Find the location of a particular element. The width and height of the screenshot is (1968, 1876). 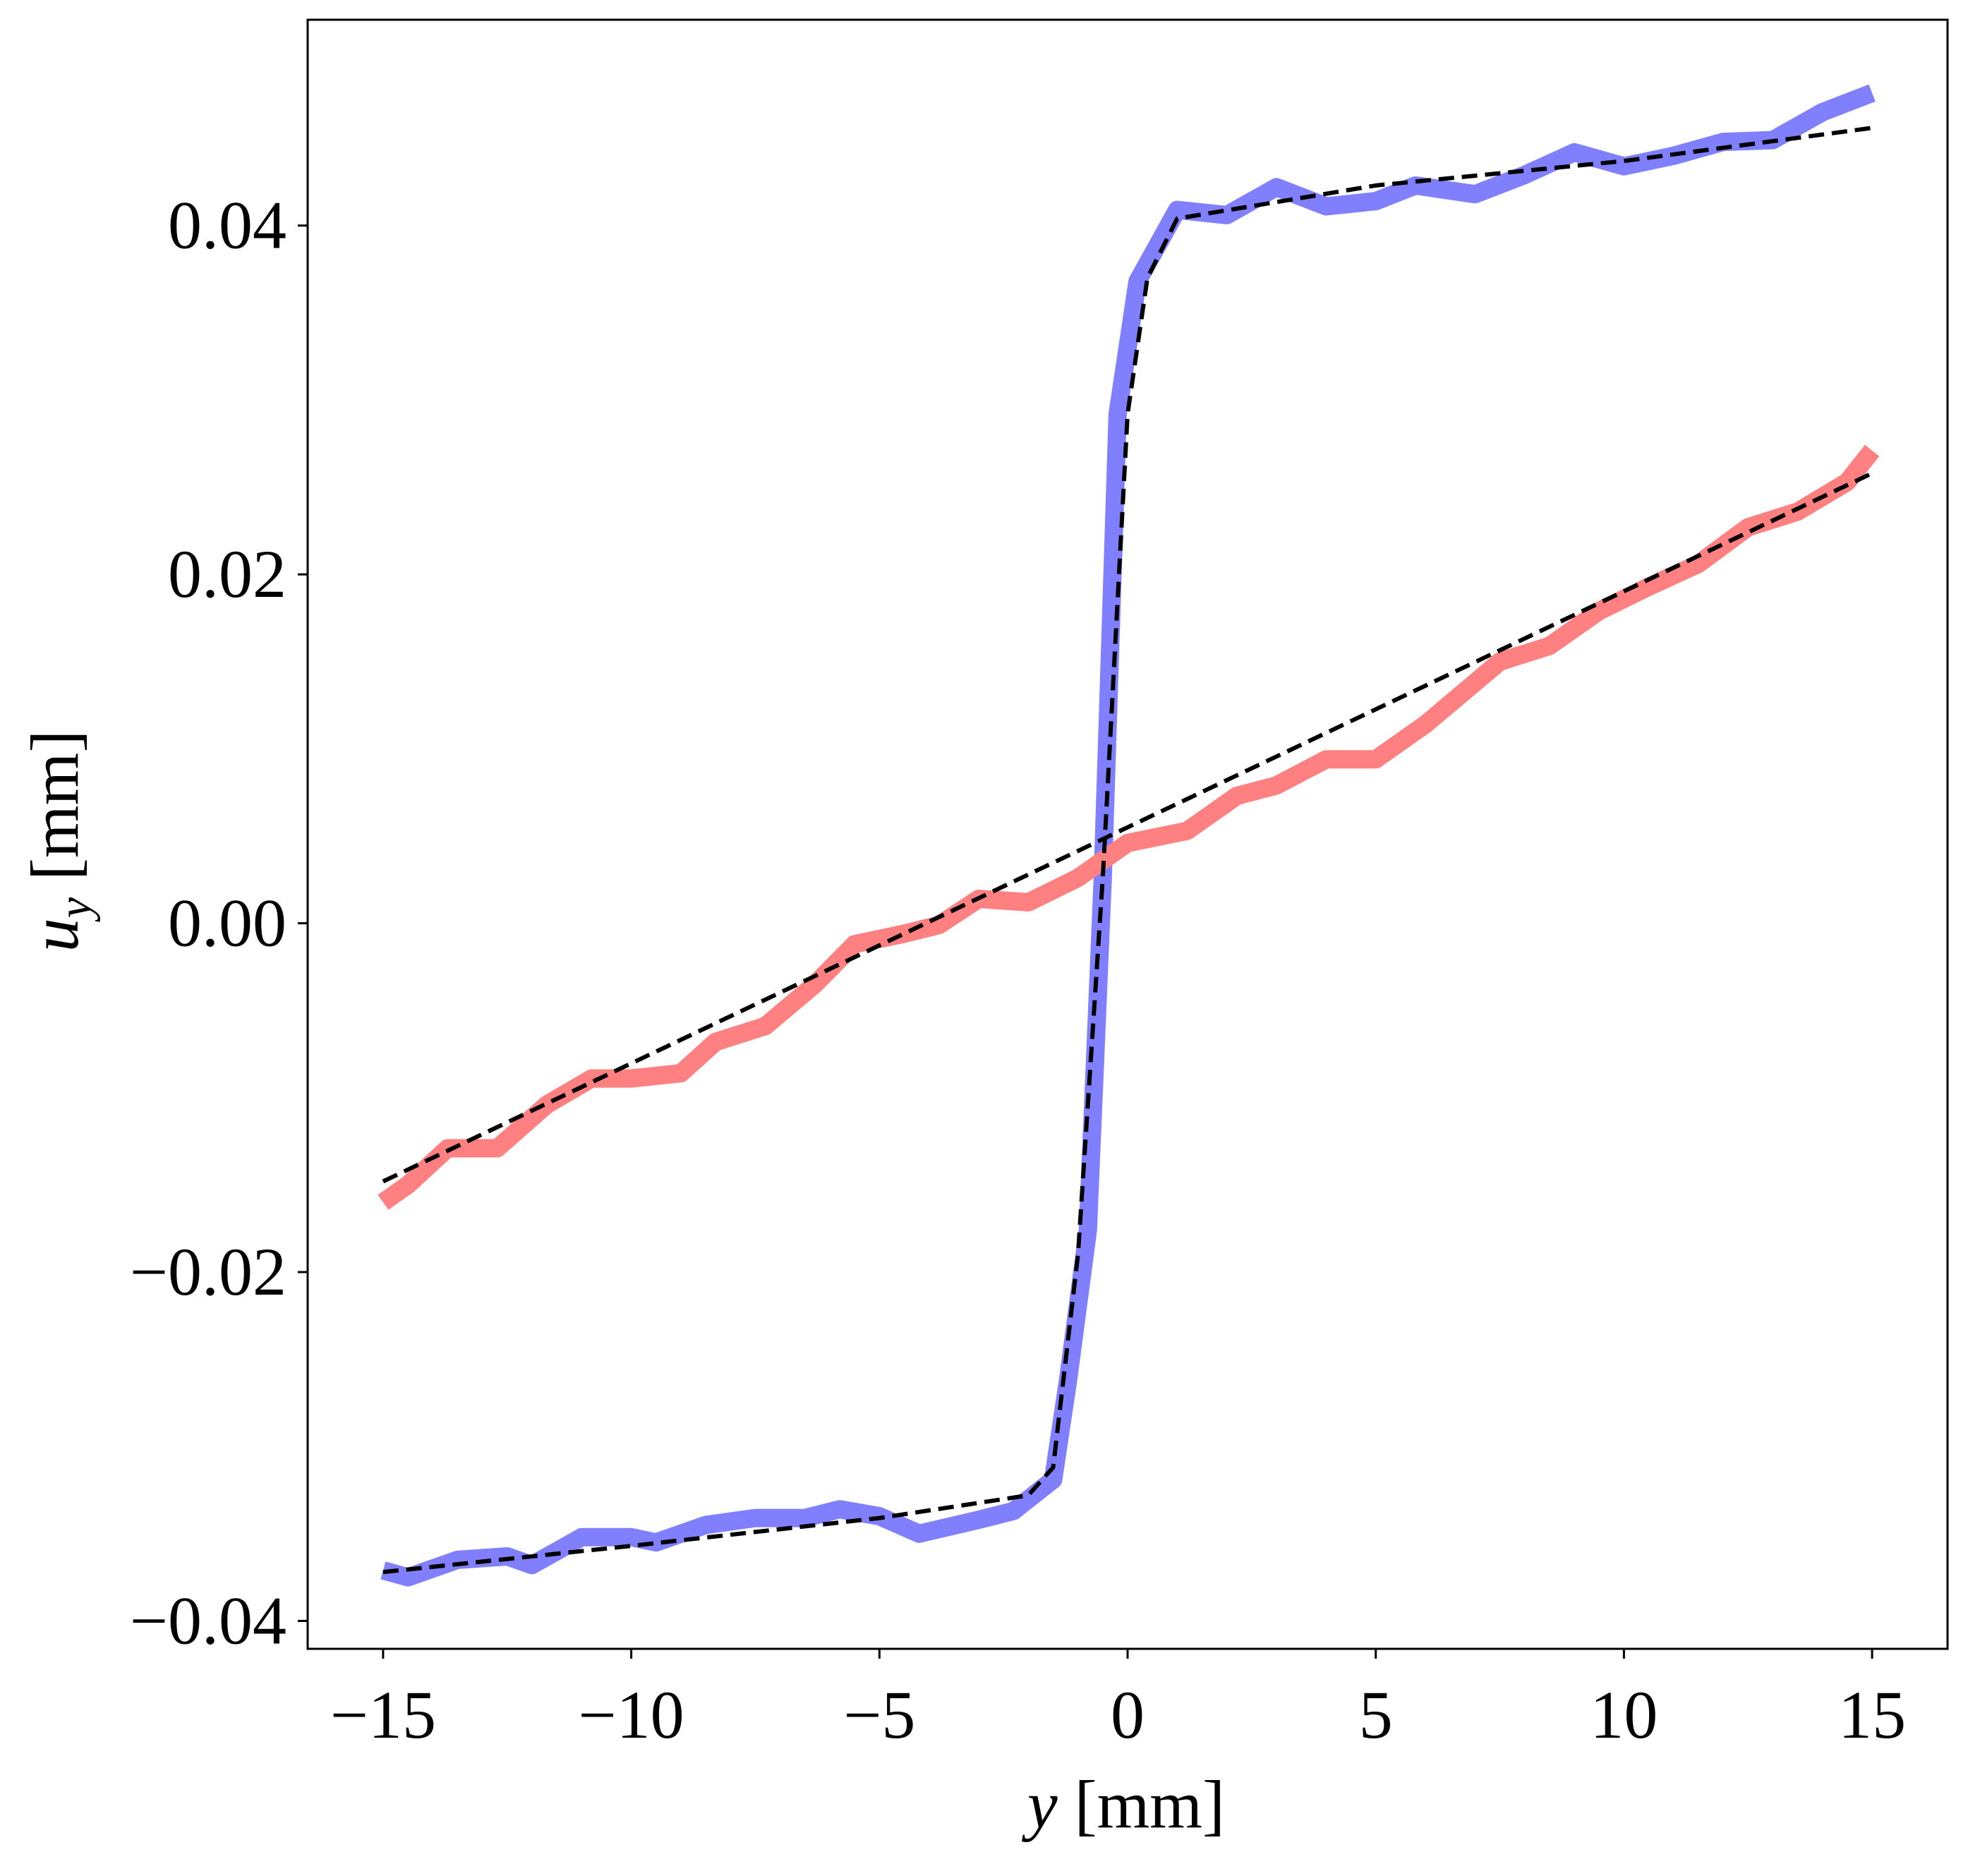

y-tick-label: 0.00 is located at coordinates (227, 923).